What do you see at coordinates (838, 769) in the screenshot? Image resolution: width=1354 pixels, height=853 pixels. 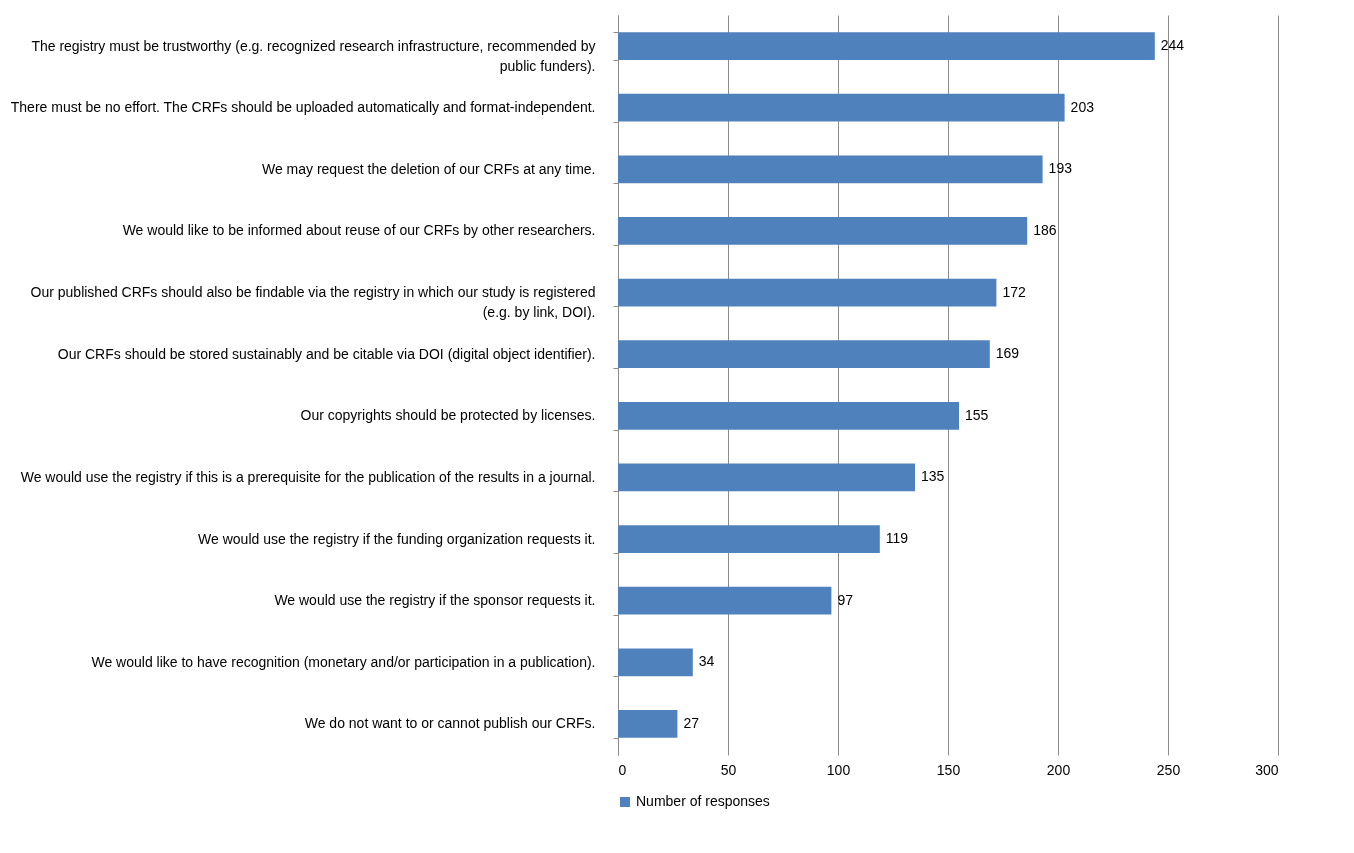 I see `x-tick-label: 100` at bounding box center [838, 769].